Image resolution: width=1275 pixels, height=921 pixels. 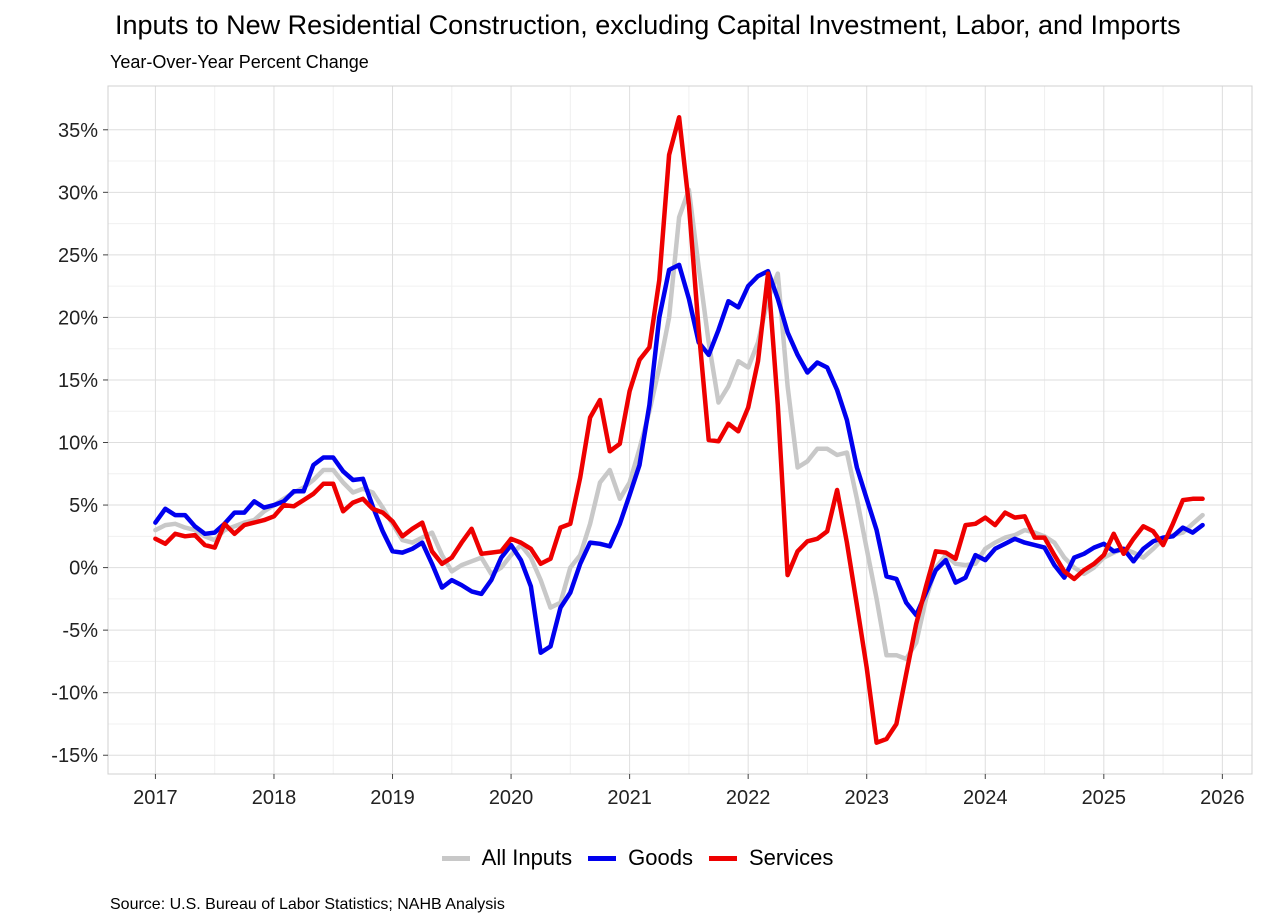 I want to click on legend-swatch-services, so click(x=722, y=858).